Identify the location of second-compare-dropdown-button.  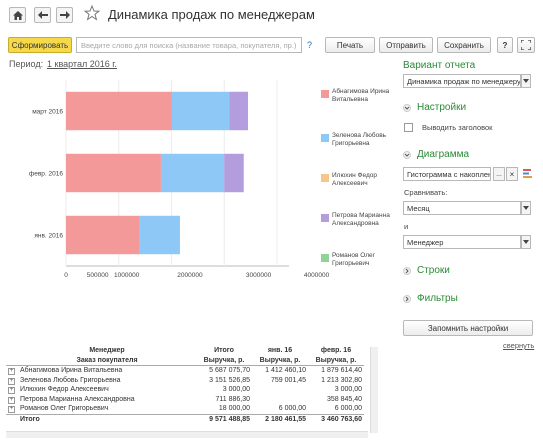
(526, 242).